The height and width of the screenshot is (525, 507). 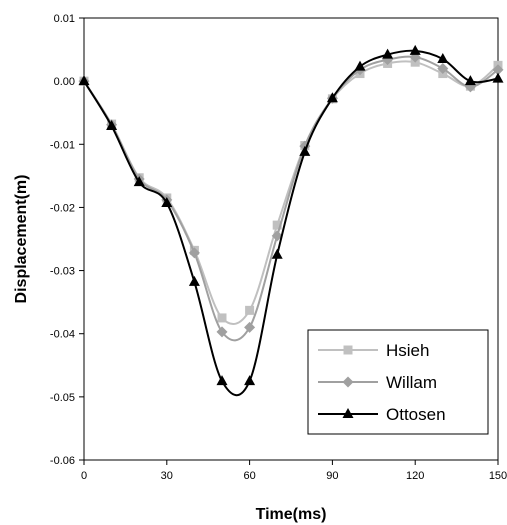 What do you see at coordinates (249, 476) in the screenshot?
I see `x-tick-label: 60` at bounding box center [249, 476].